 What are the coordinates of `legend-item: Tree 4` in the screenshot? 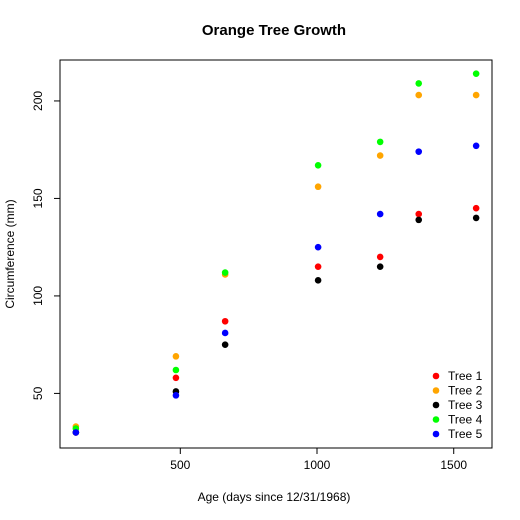 It's located at (457, 420).